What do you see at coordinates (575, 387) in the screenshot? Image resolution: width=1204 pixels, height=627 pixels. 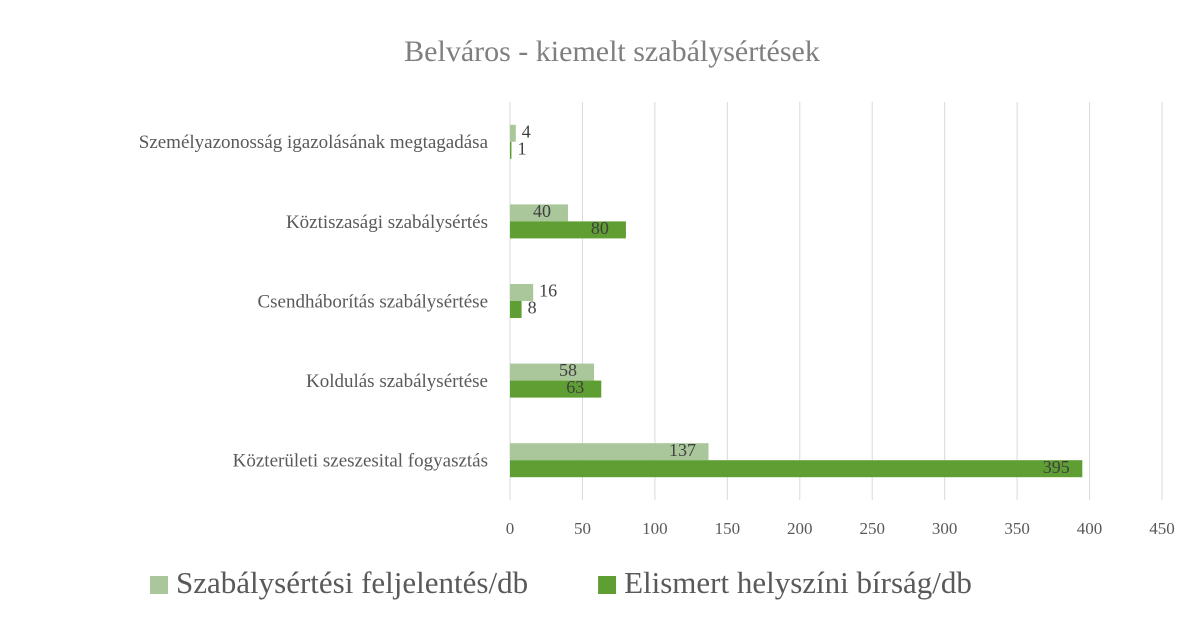 I see `data-label: 63` at bounding box center [575, 387].